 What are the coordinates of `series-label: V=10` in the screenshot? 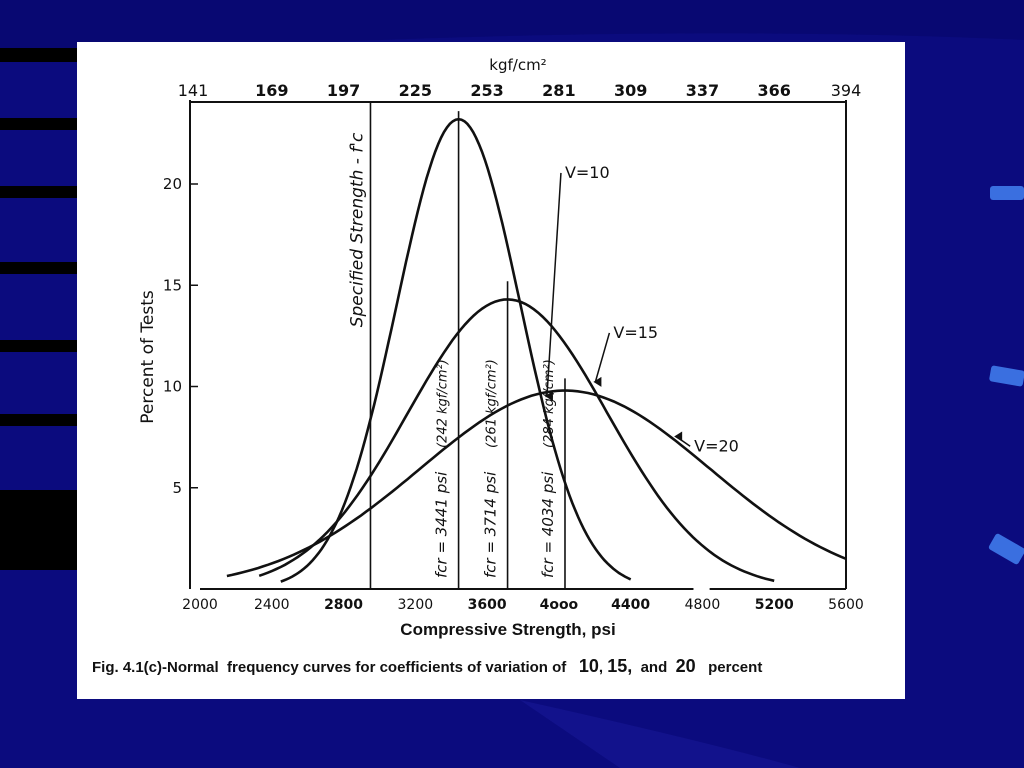 It's located at (587, 172).